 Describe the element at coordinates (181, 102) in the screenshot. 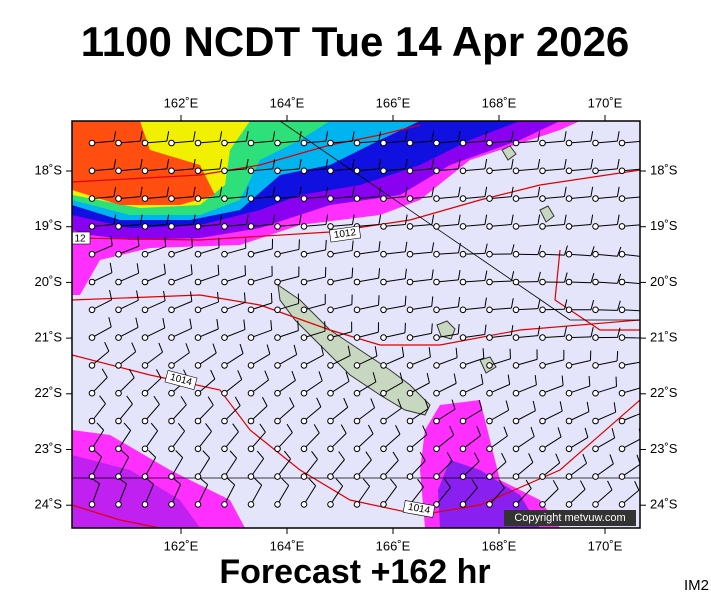

I see `lon-label: 162˚E` at that location.